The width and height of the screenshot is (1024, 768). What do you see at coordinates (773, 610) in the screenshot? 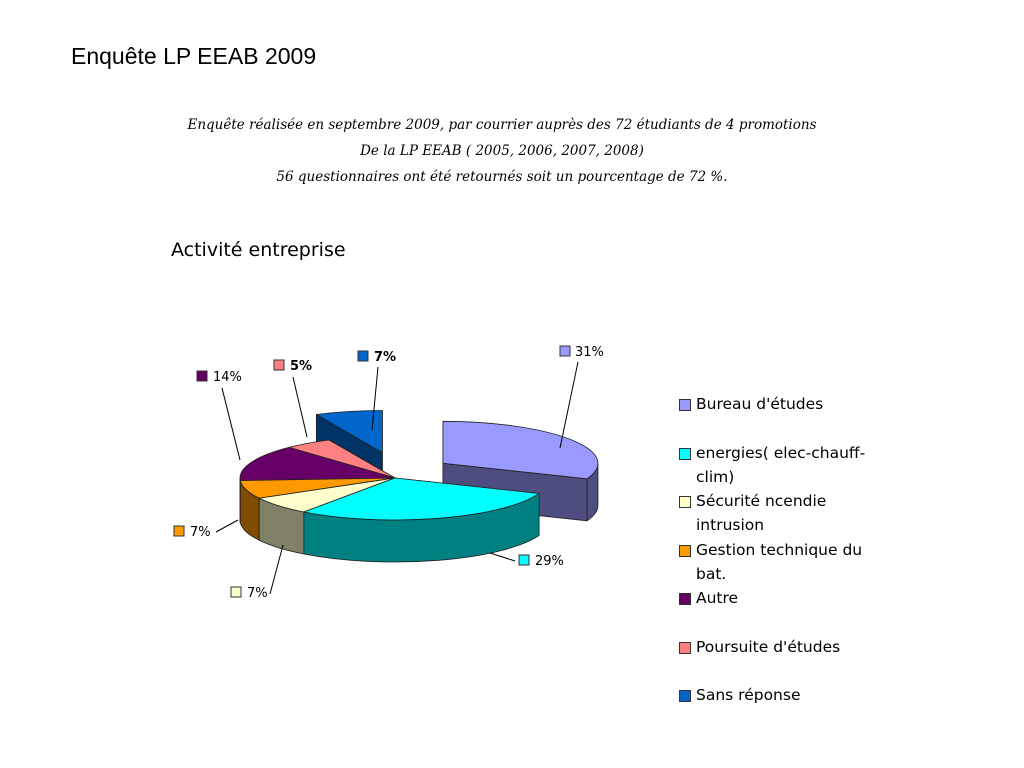
I see `legend-item: Autre` at bounding box center [773, 610].